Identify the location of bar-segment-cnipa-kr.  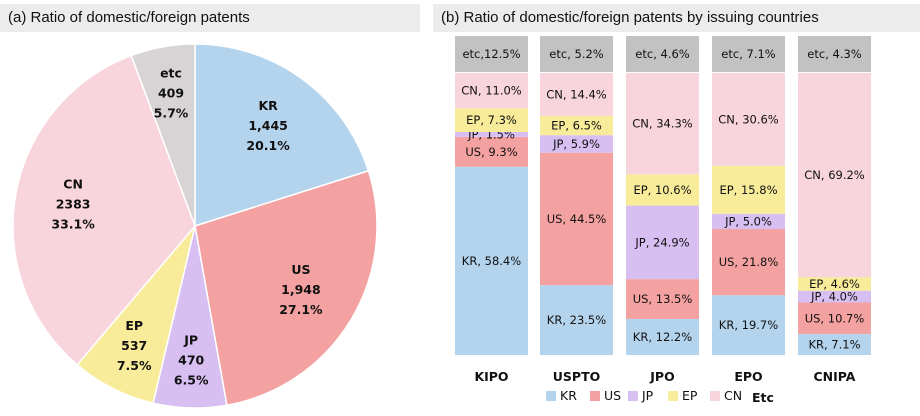
(834, 344).